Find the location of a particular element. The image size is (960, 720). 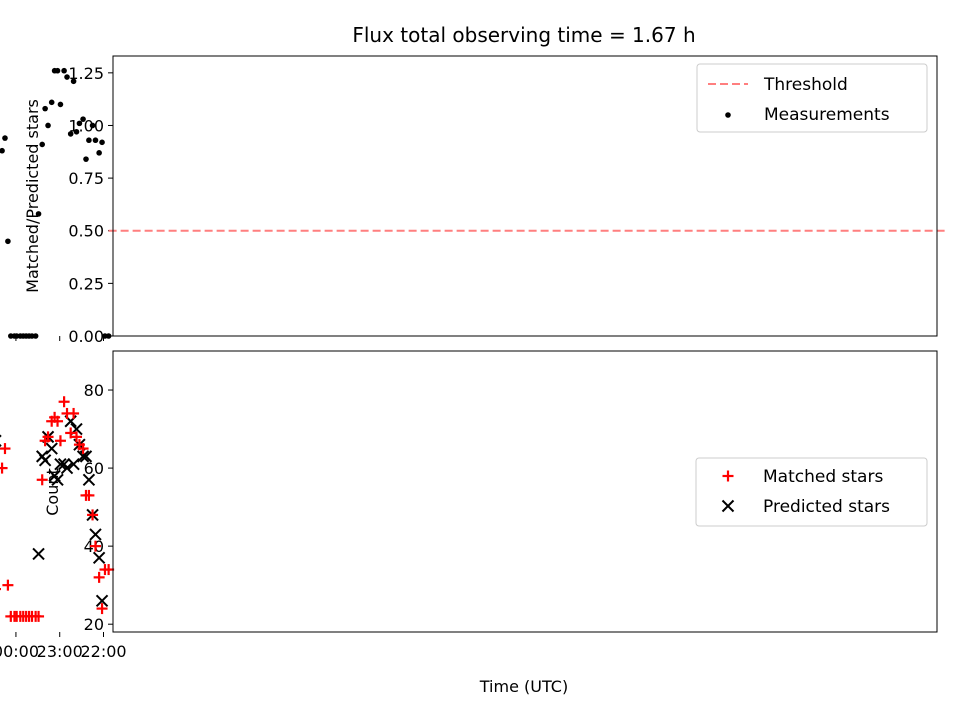

legend-plus is located at coordinates (728, 476).